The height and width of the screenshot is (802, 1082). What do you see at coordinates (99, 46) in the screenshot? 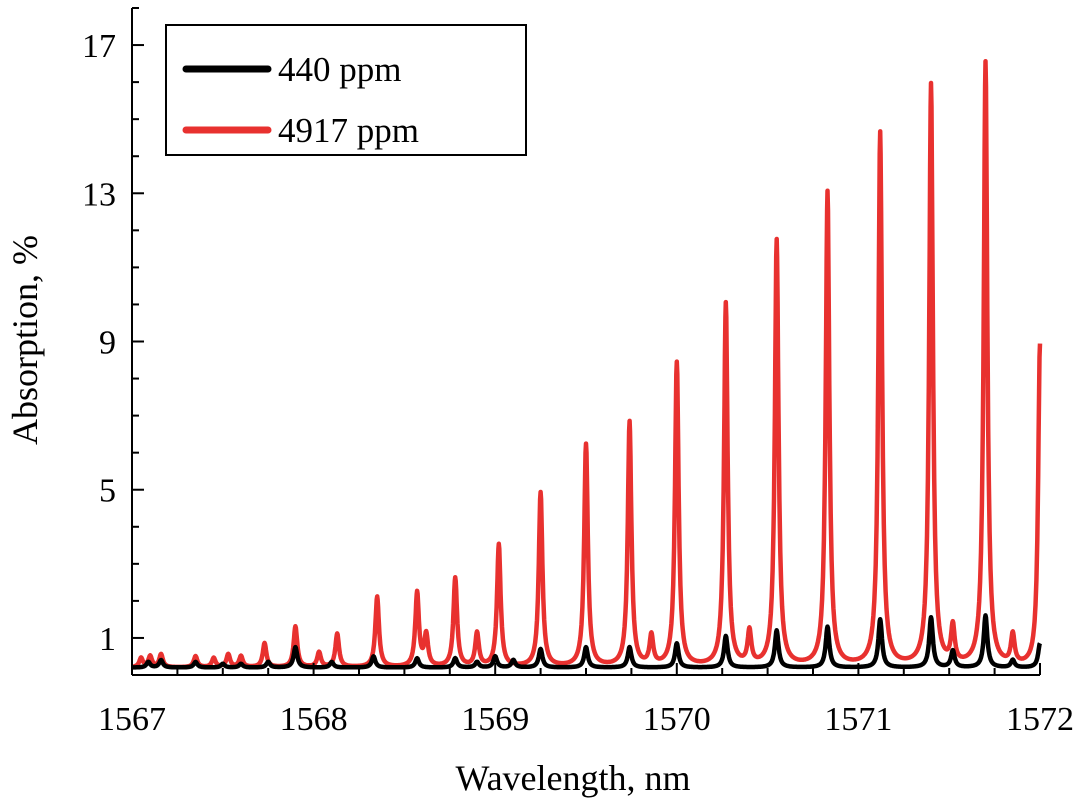
I see `y-tick-label: 17` at bounding box center [99, 46].